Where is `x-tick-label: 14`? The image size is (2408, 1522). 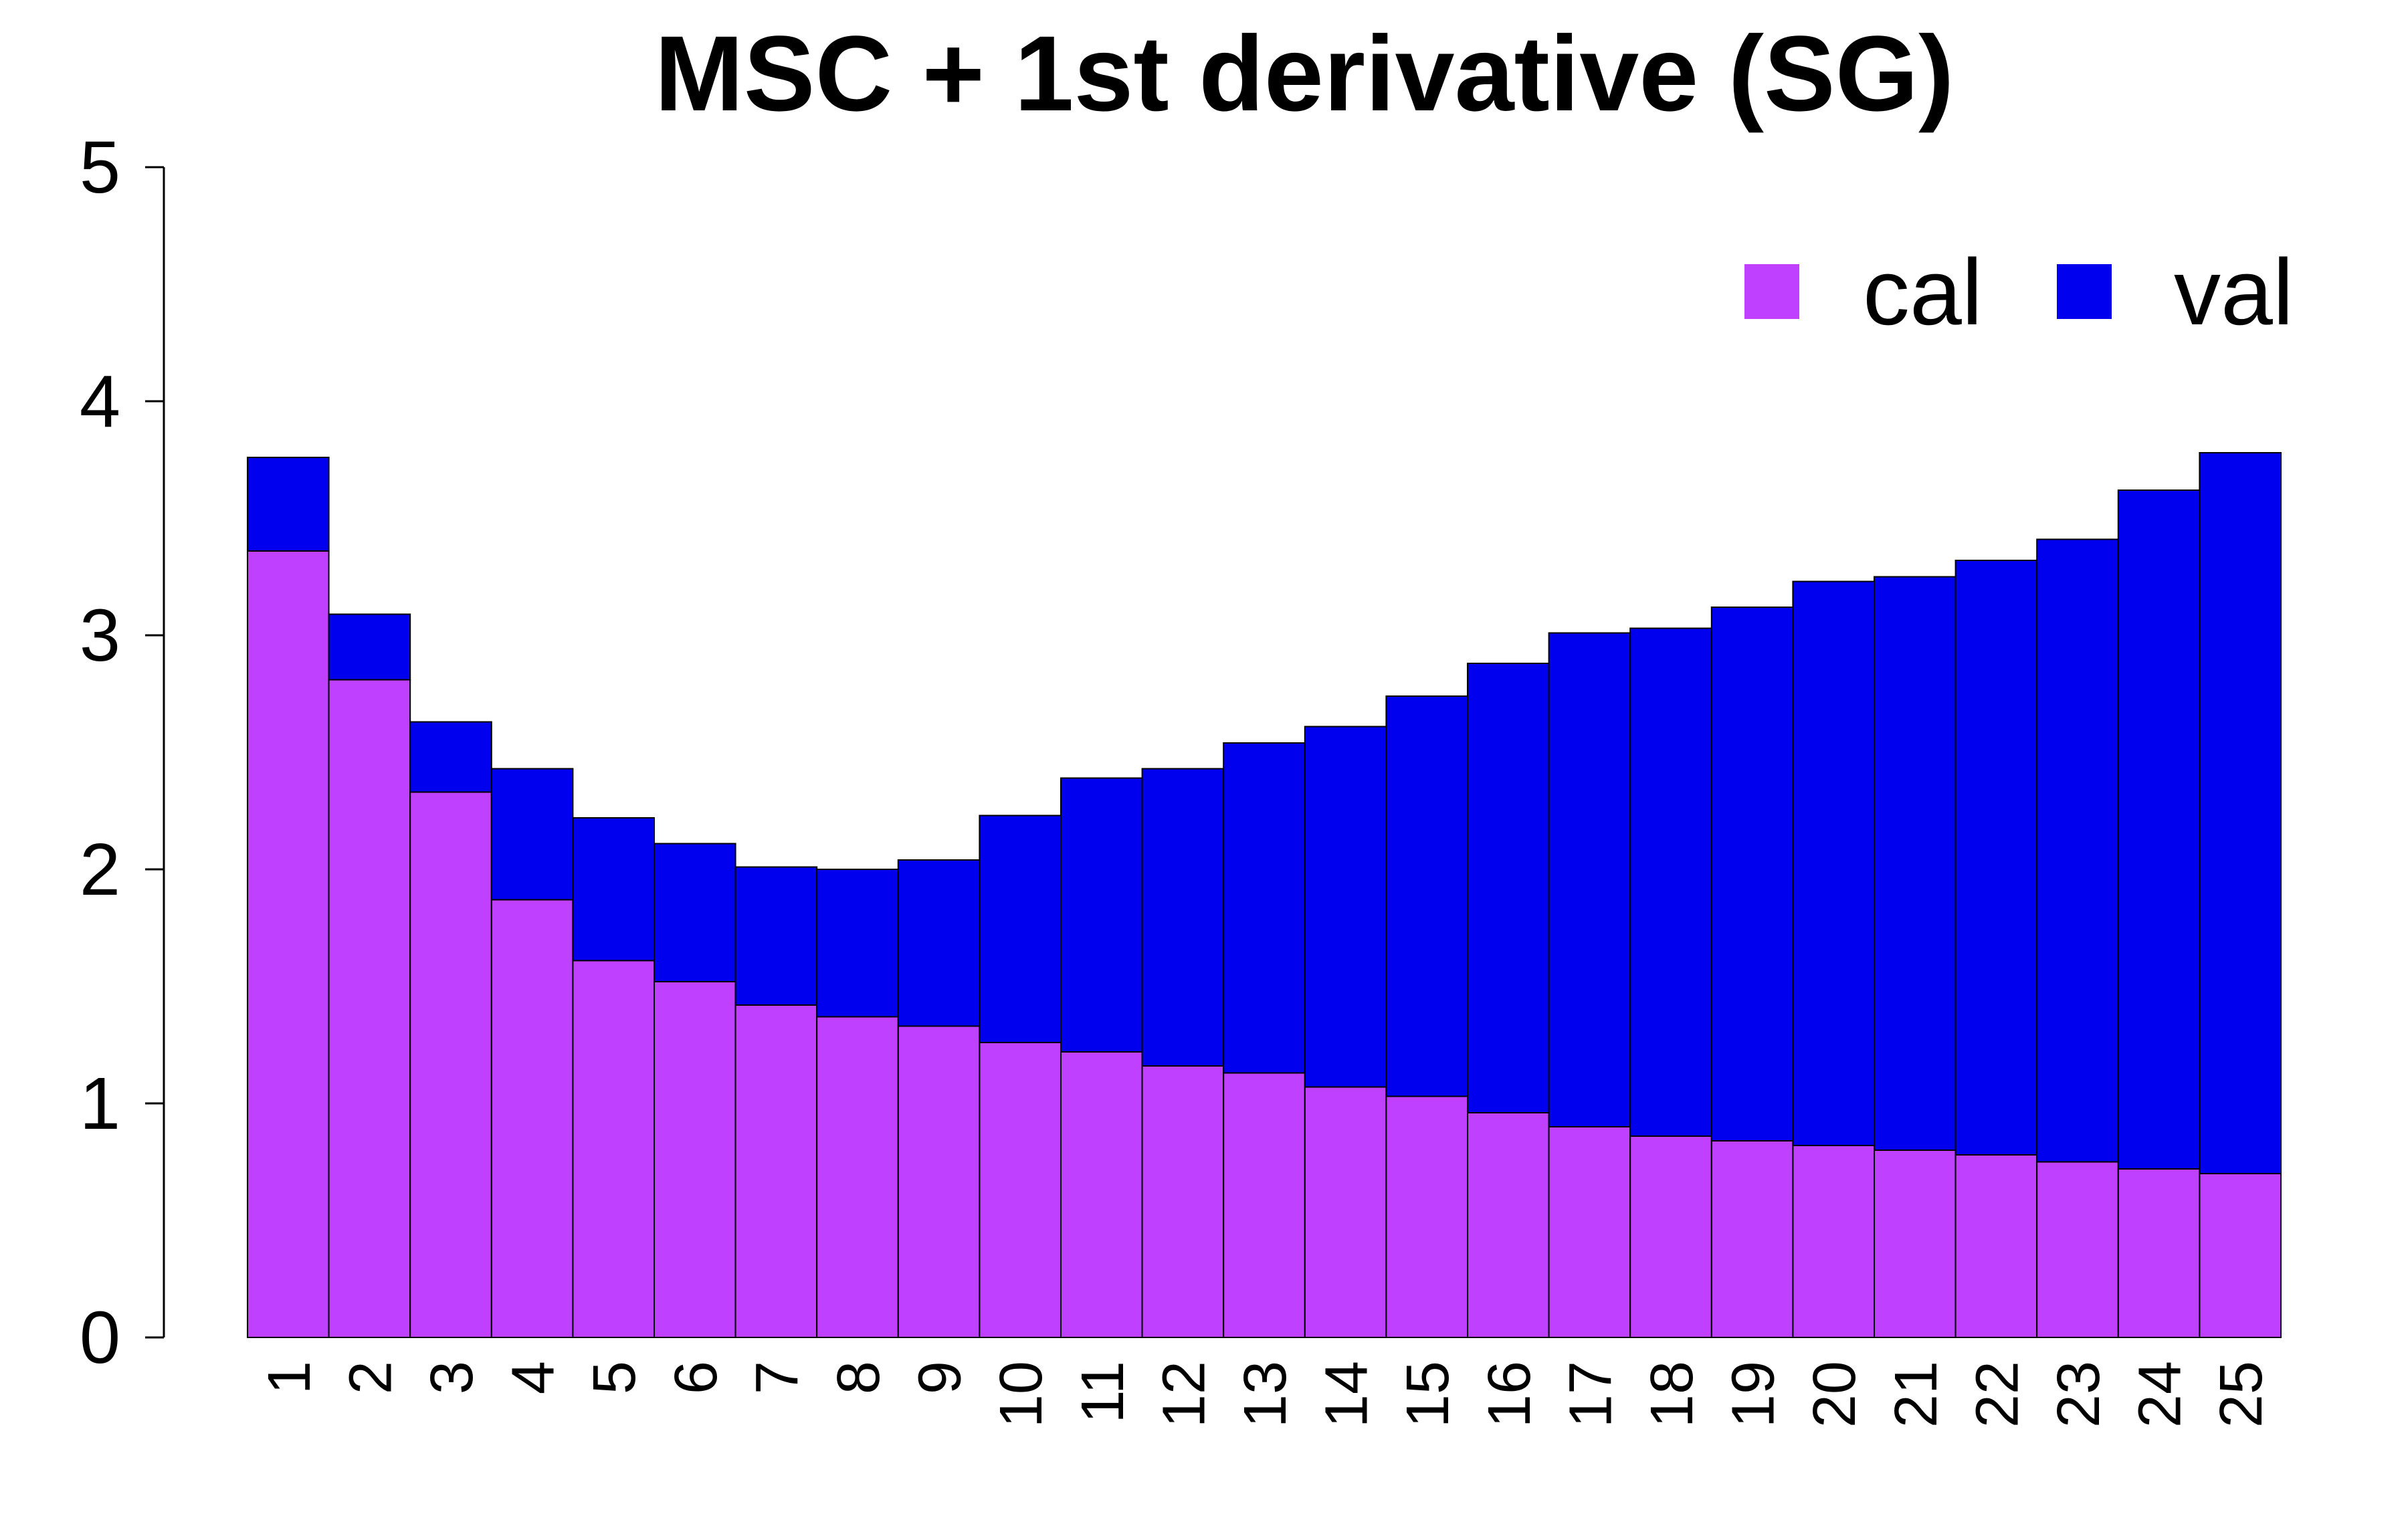
x-tick-label: 14 is located at coordinates (1347, 1394).